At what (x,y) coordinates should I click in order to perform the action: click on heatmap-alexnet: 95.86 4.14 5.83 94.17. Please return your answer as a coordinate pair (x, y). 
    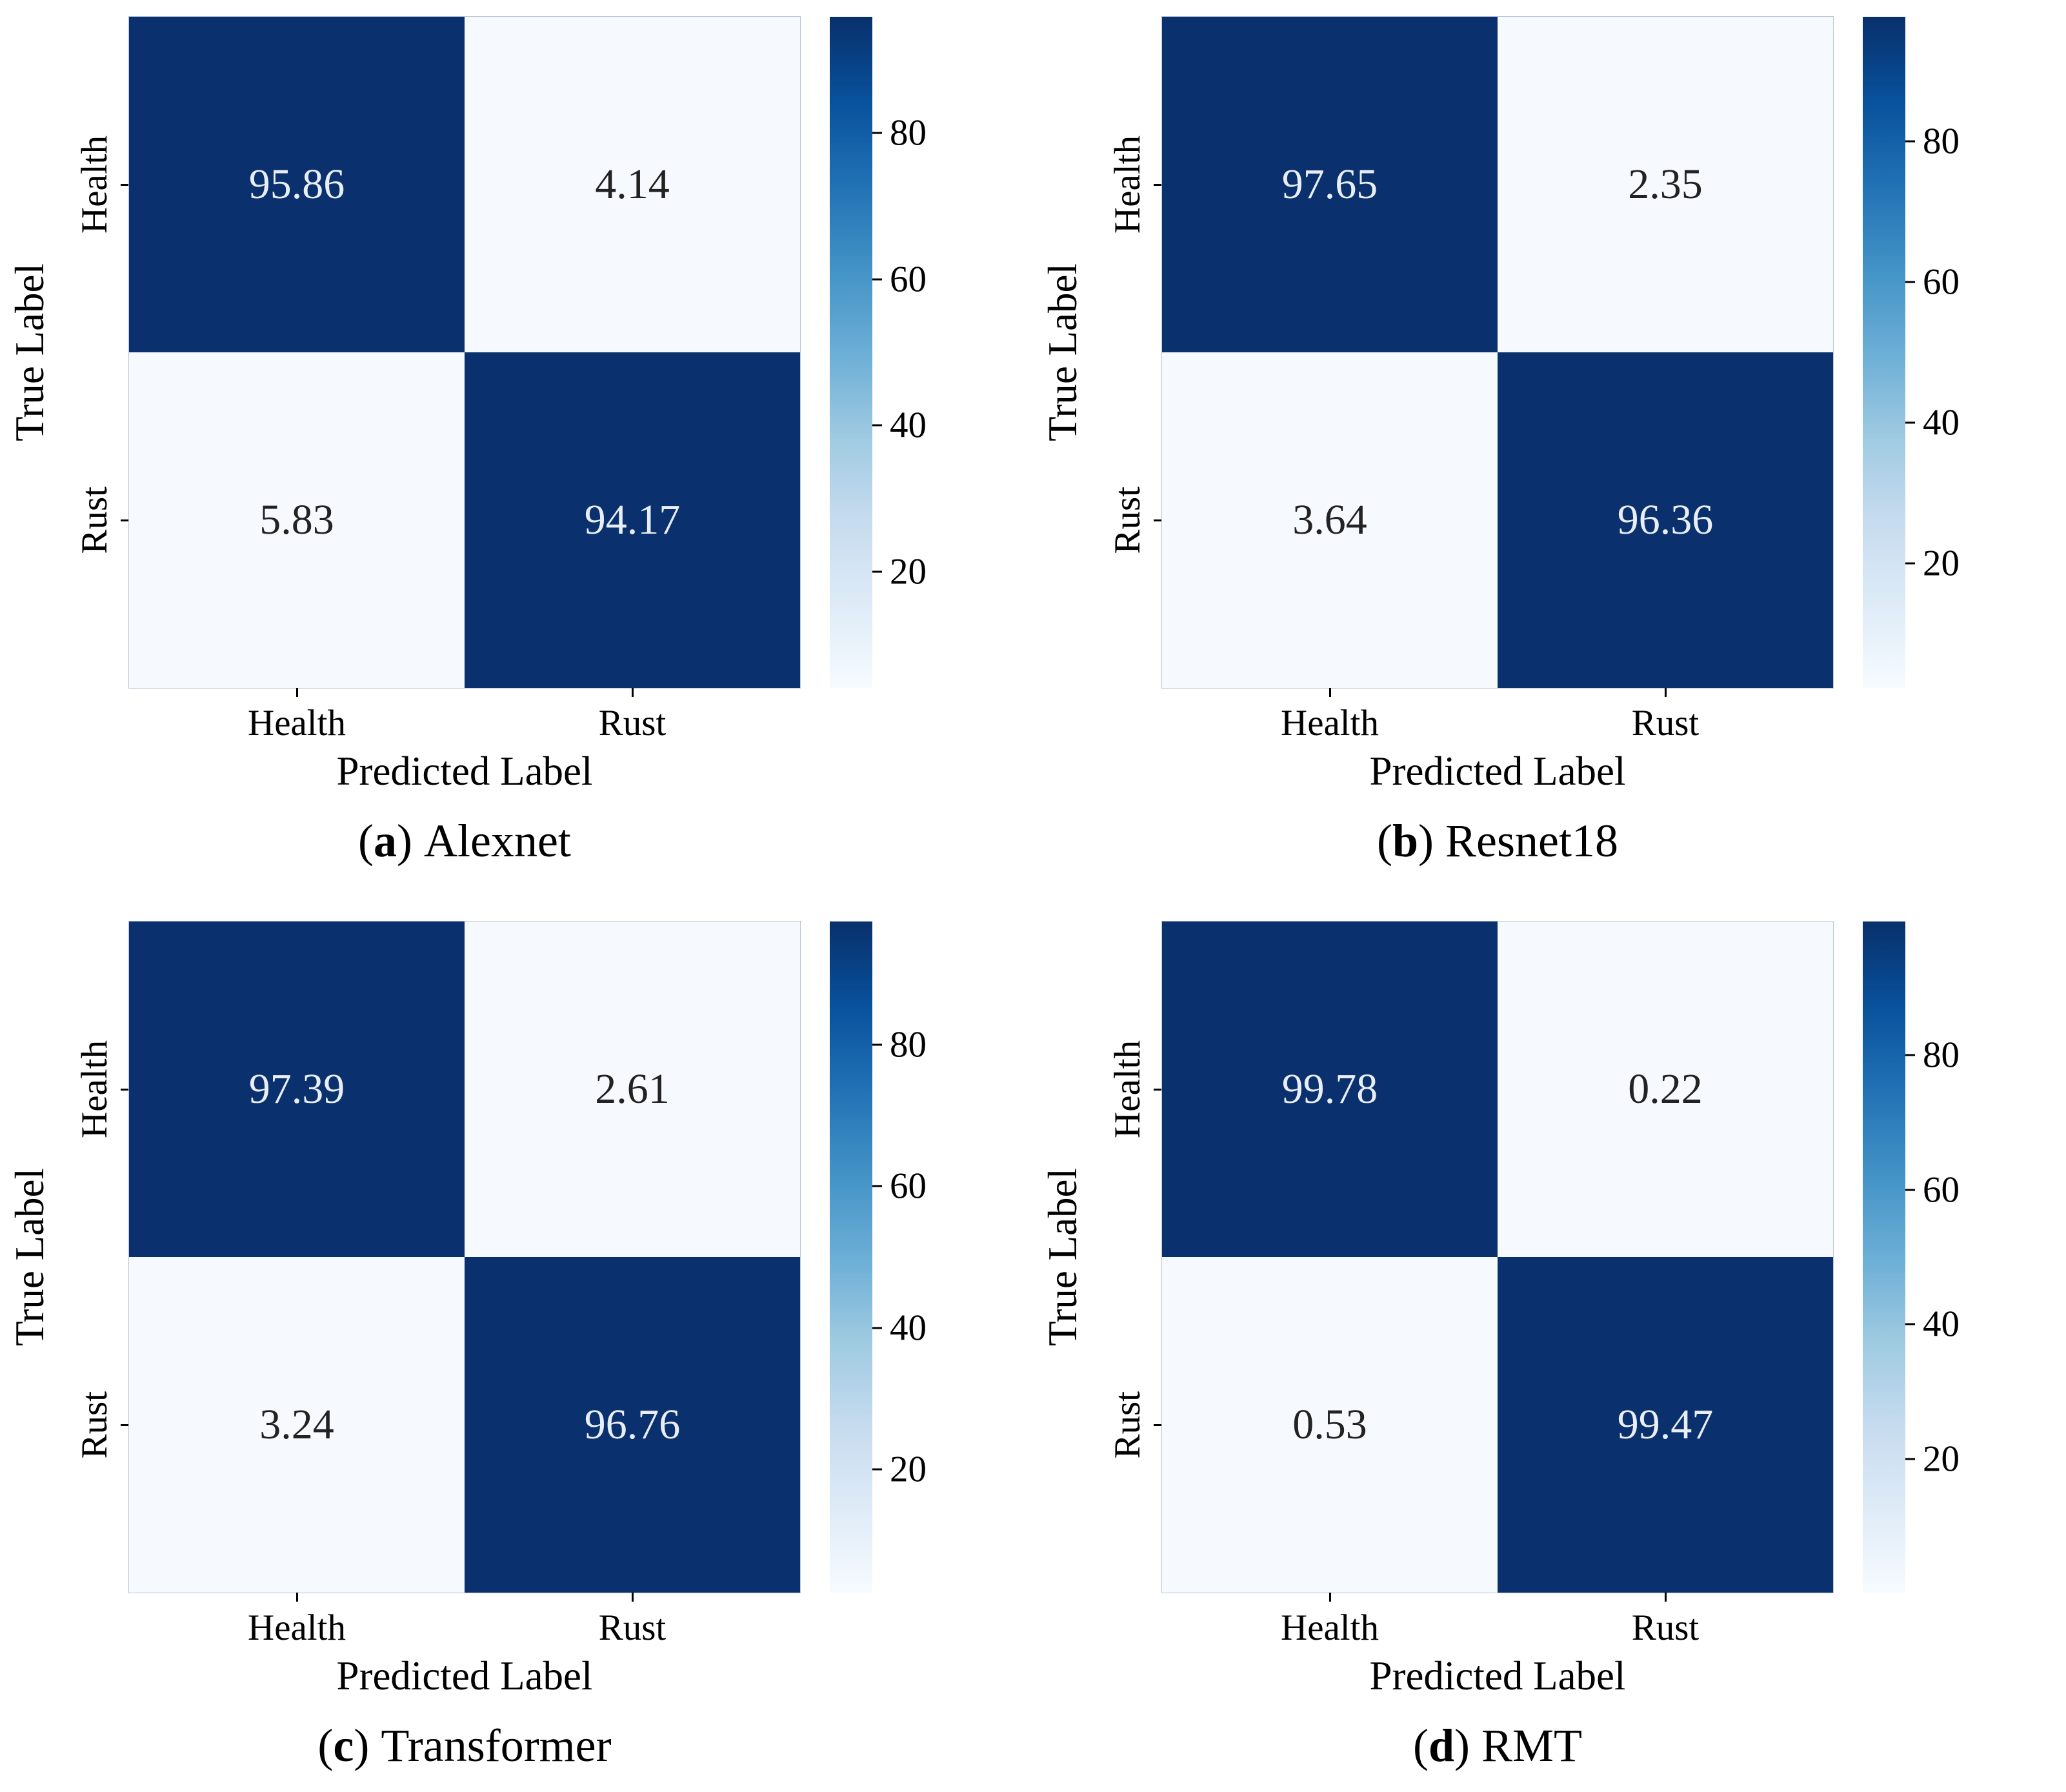
    Looking at the image, I should click on (464, 352).